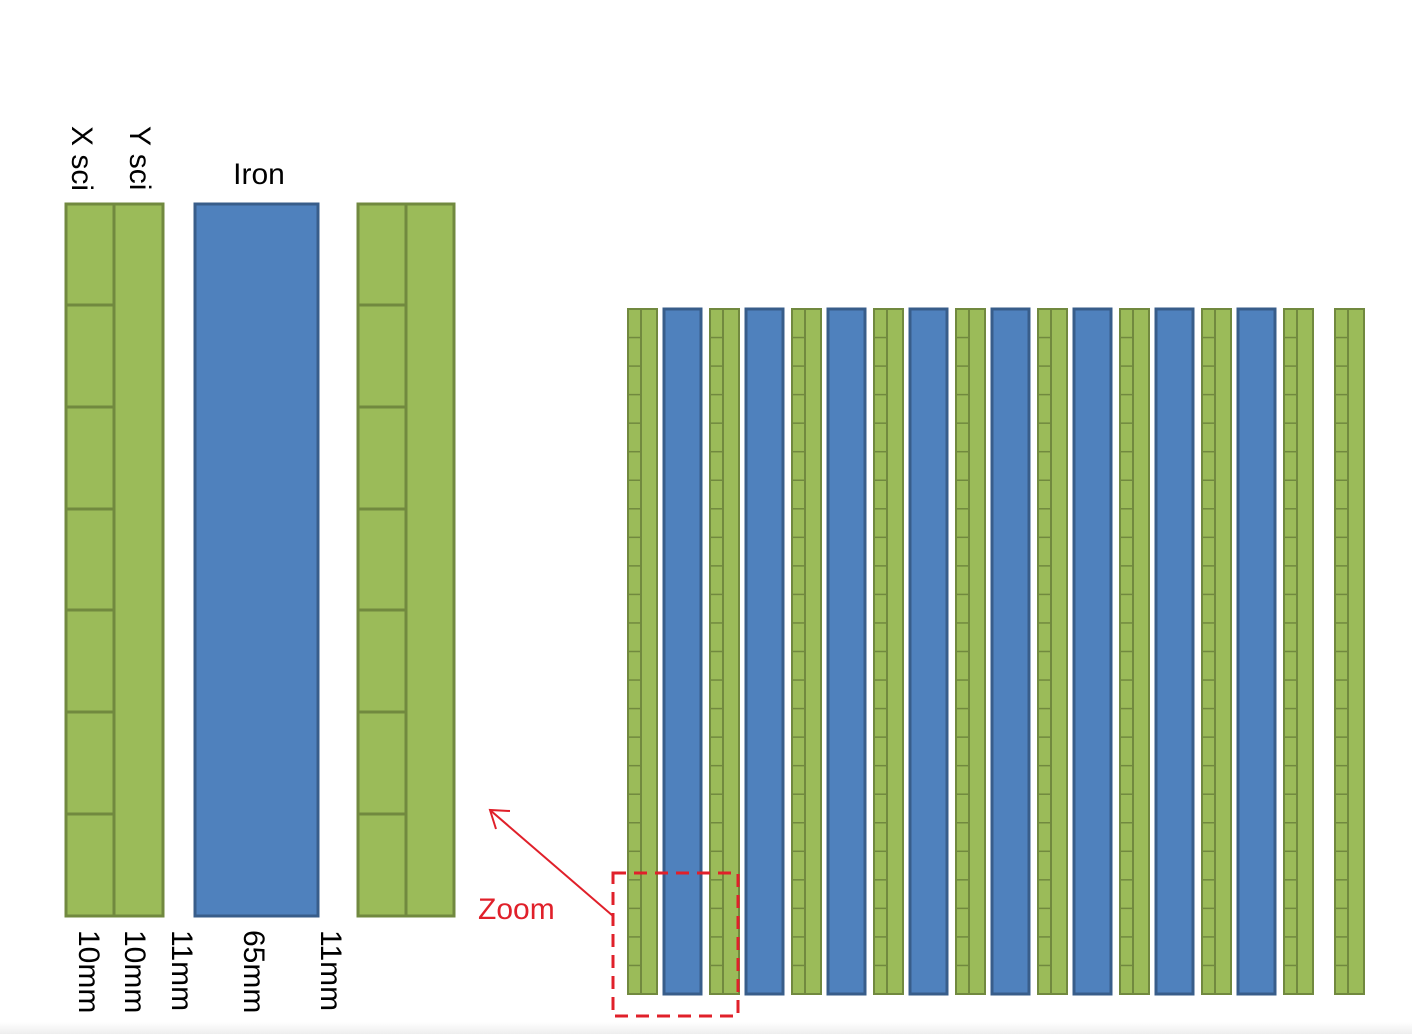  I want to click on dimension-label-gap-1: 11mm, so click(181, 970).